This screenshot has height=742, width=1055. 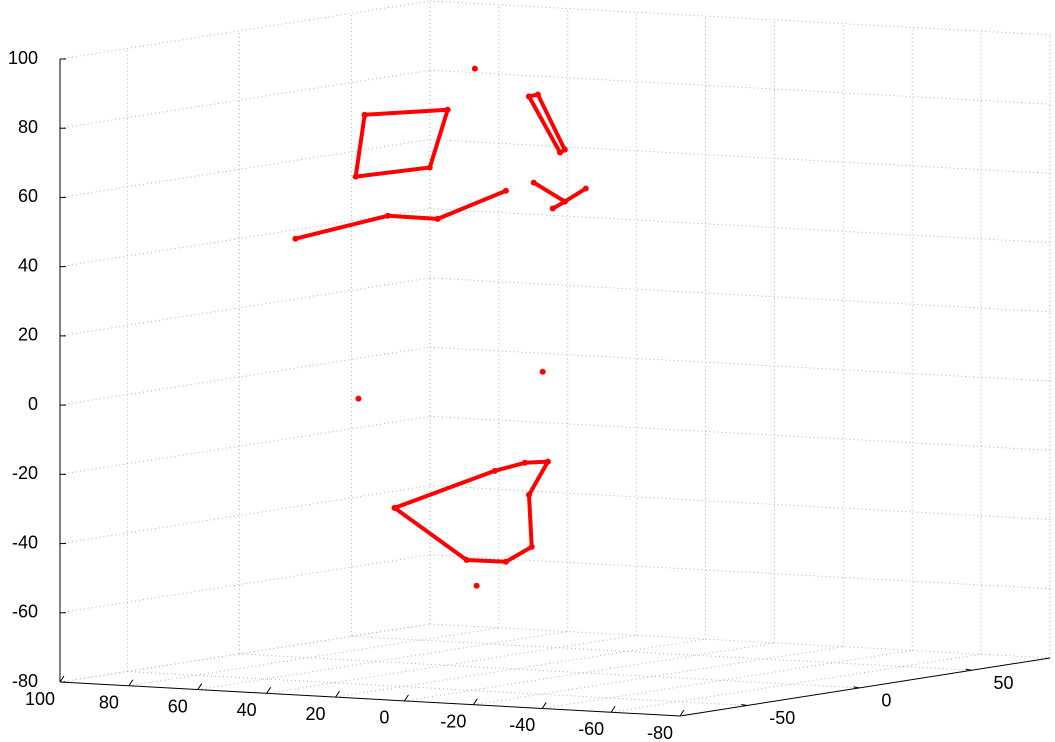 I want to click on z-tick-label: -60, so click(x=25, y=612).